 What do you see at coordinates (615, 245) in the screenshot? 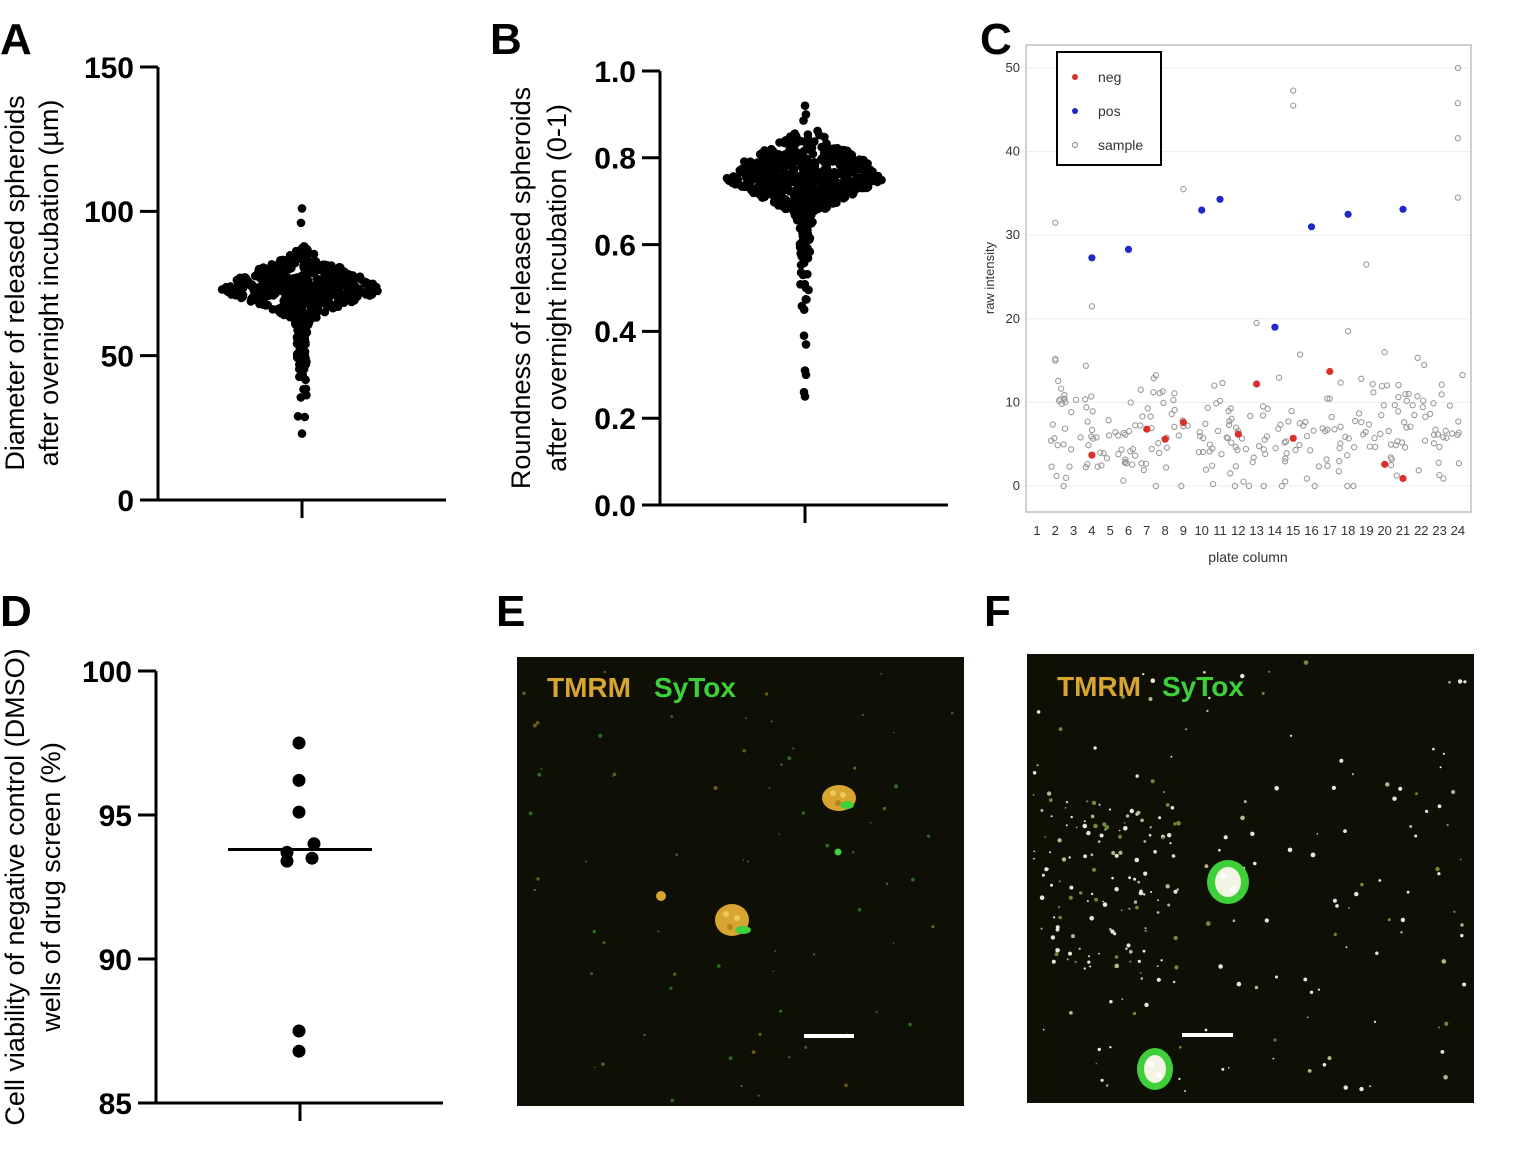
I see `b-ytick-label: 0.6` at bounding box center [615, 245].